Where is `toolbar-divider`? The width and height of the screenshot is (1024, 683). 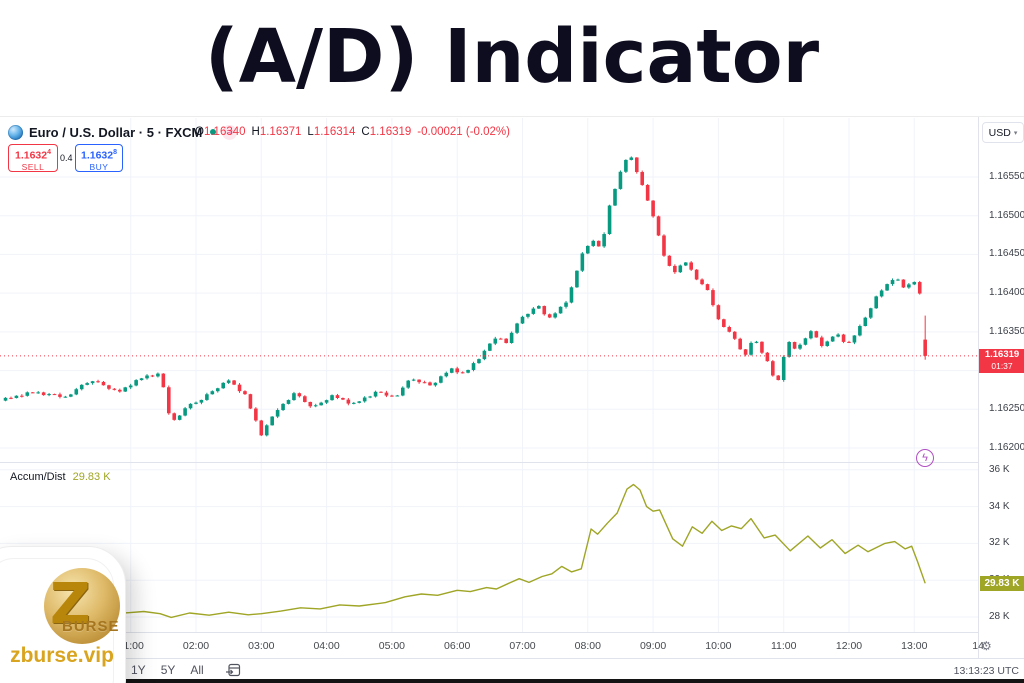 toolbar-divider is located at coordinates (512, 658).